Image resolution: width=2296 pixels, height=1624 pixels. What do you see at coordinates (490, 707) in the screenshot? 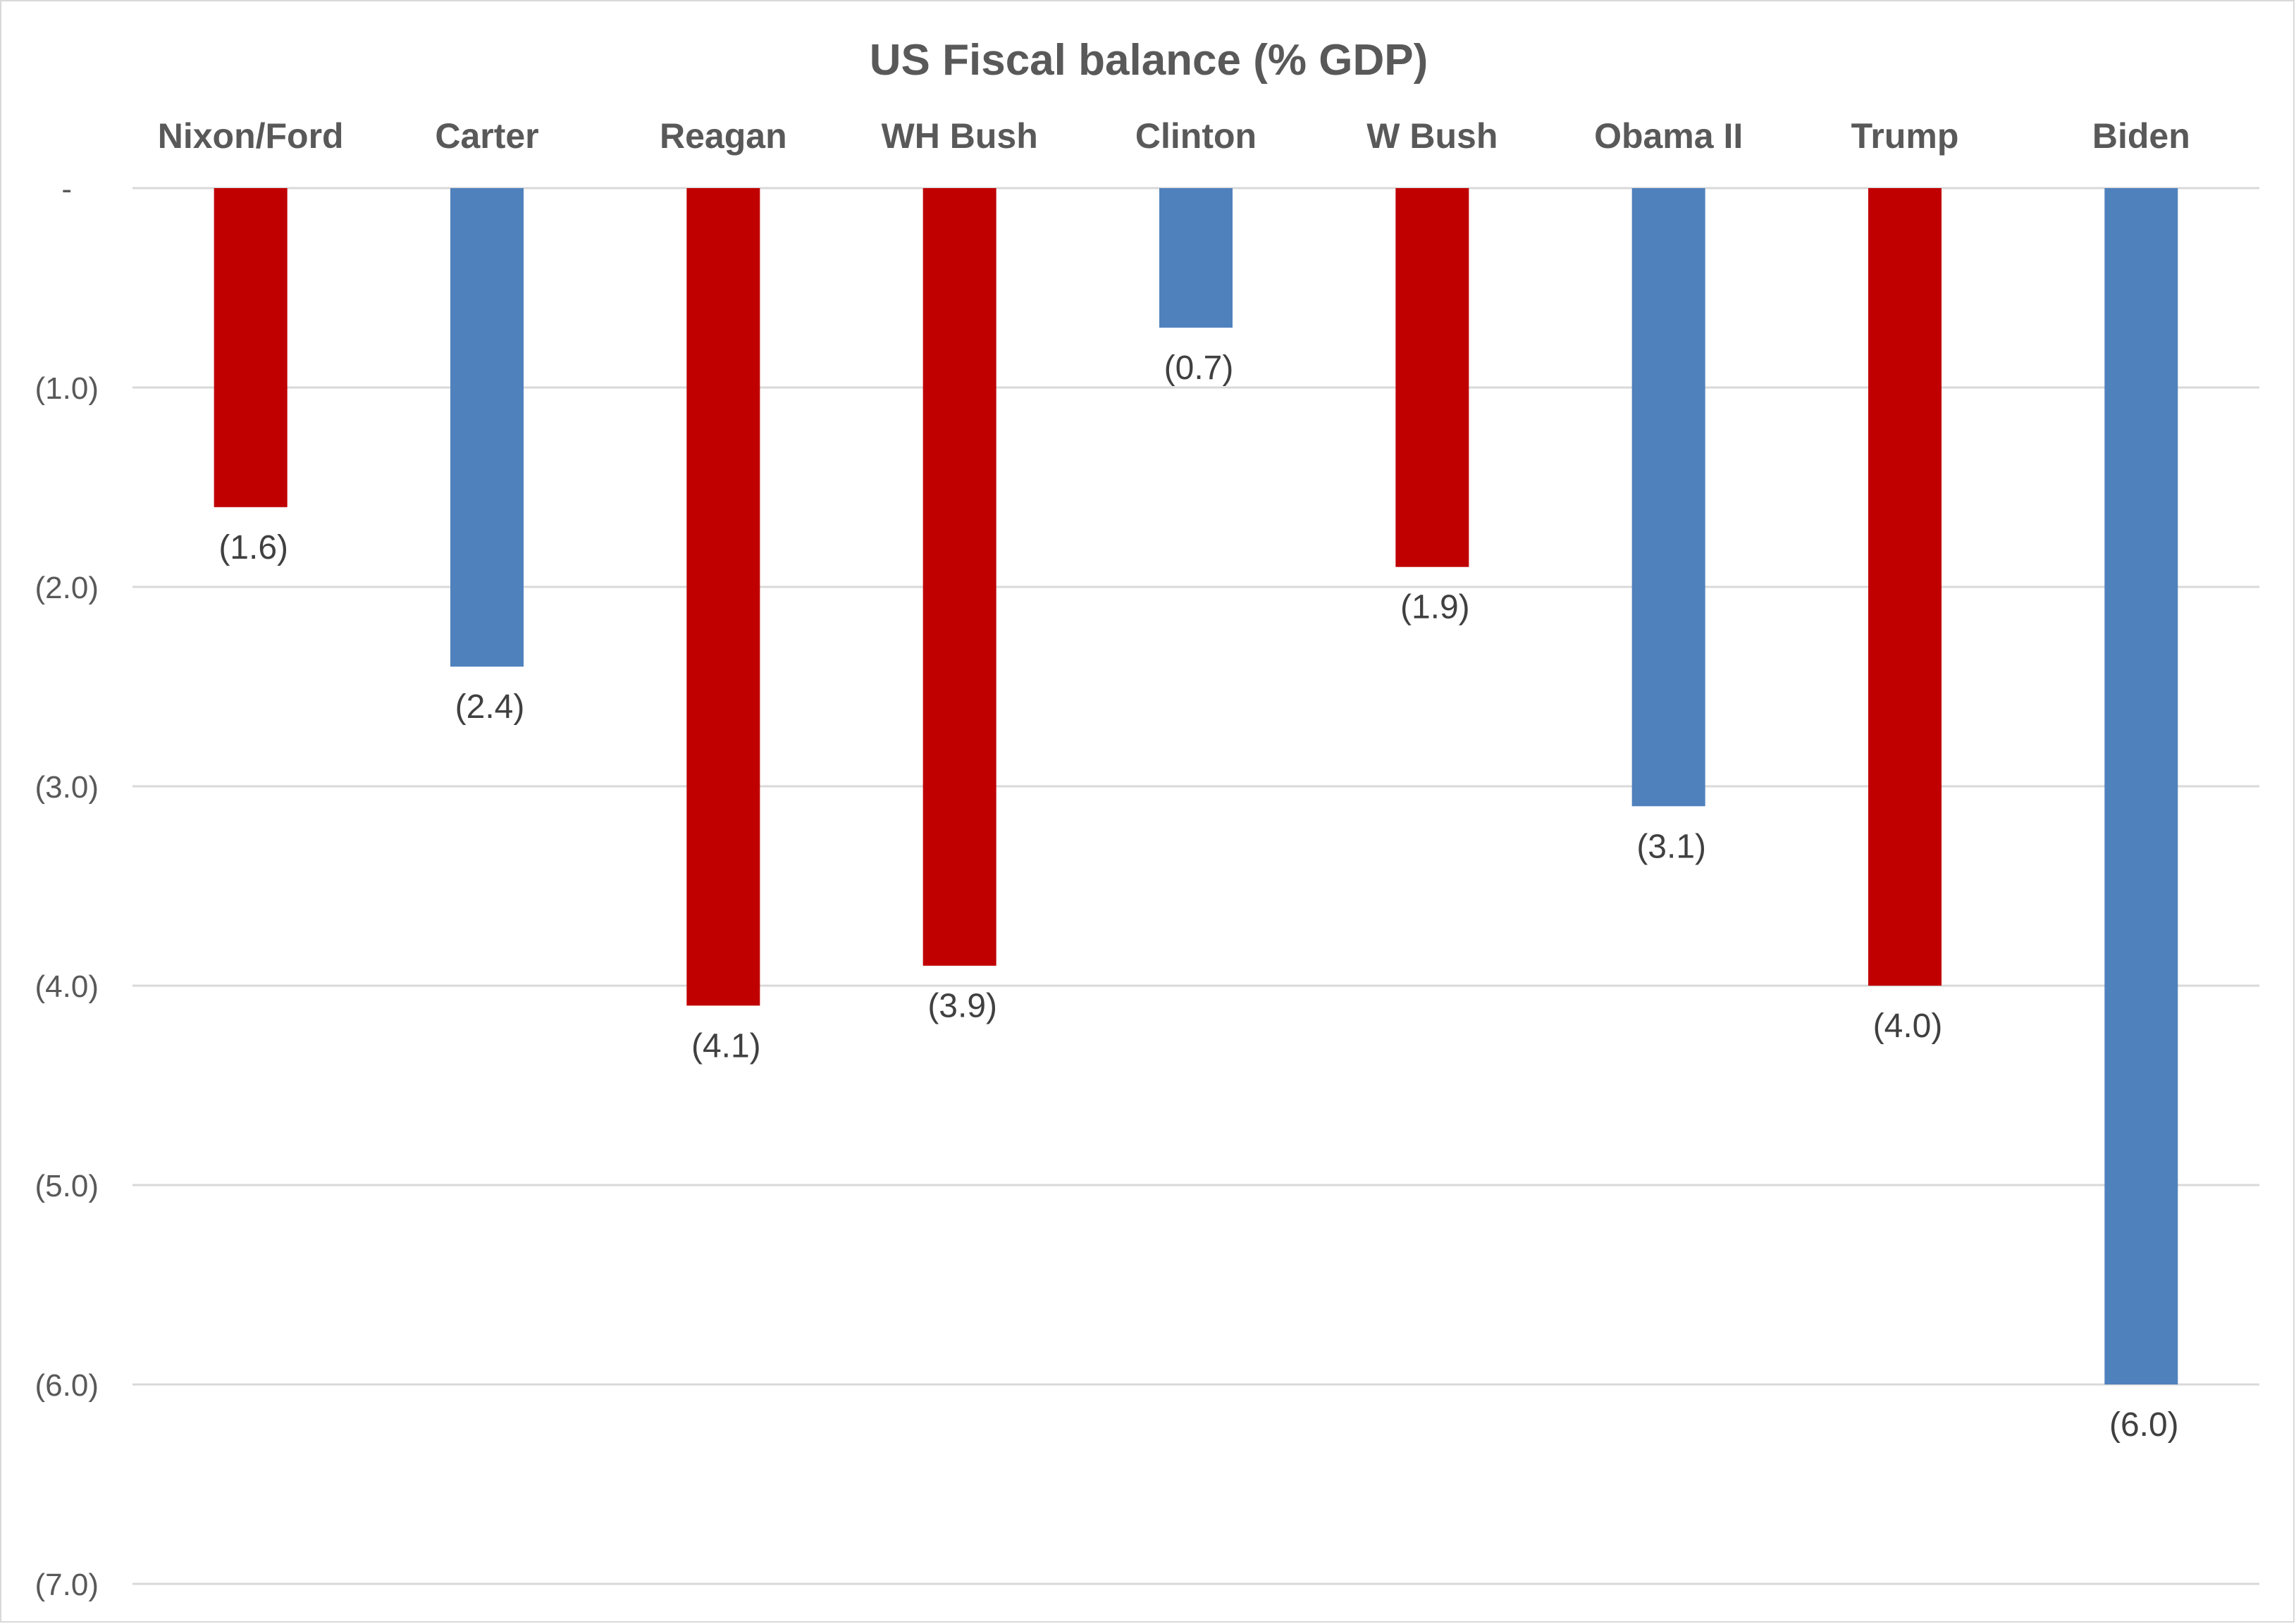
I see `data-label: (2.4)` at bounding box center [490, 707].